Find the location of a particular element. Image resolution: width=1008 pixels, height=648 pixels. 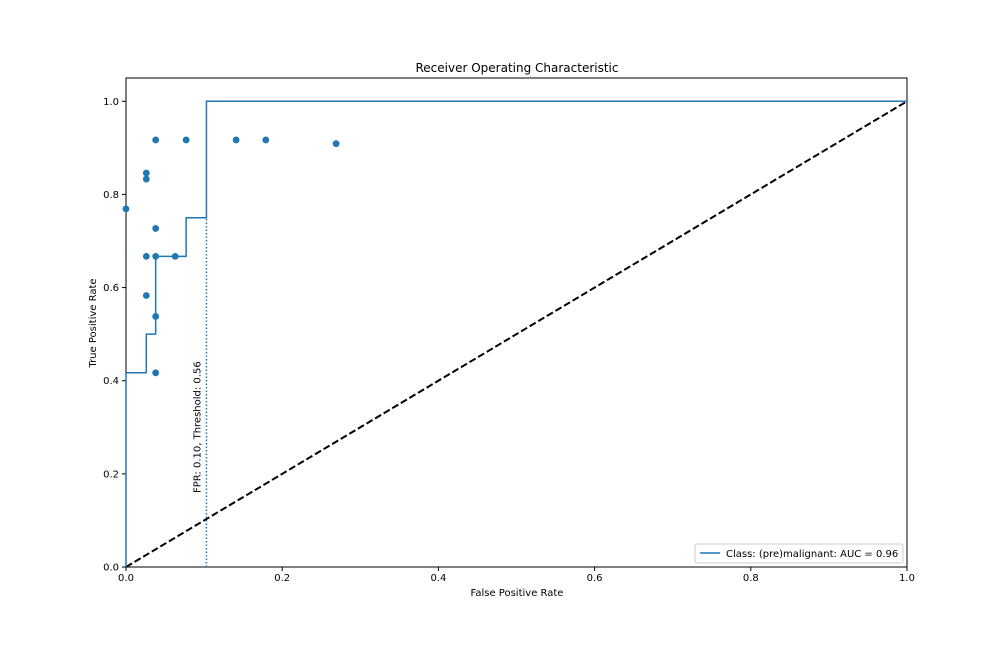

legend-label: Class: (pre)malignant: AUC = 0.96 is located at coordinates (812, 554).